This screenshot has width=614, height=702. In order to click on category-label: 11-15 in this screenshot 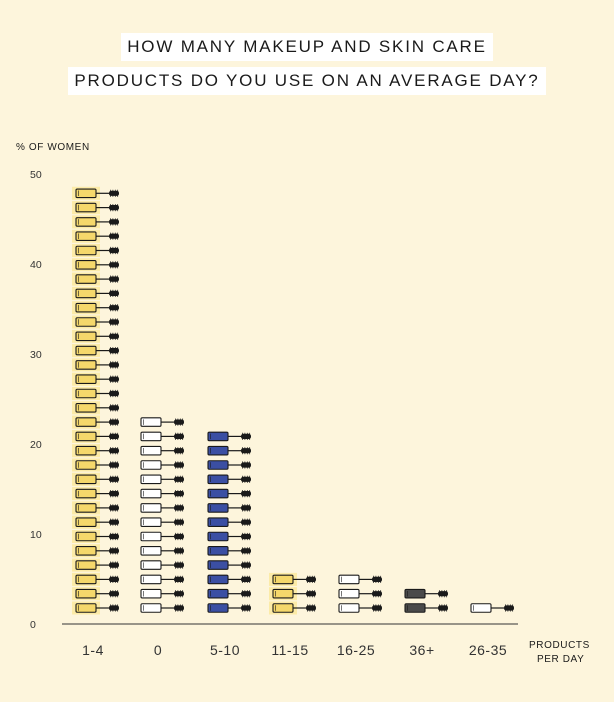, I will do `click(289, 650)`.